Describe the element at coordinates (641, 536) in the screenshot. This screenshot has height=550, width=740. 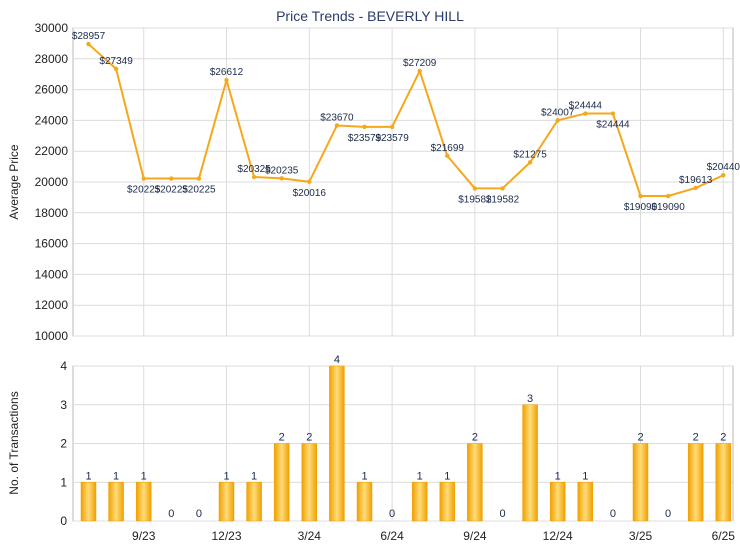
I see `x-tick-label: 3/25` at that location.